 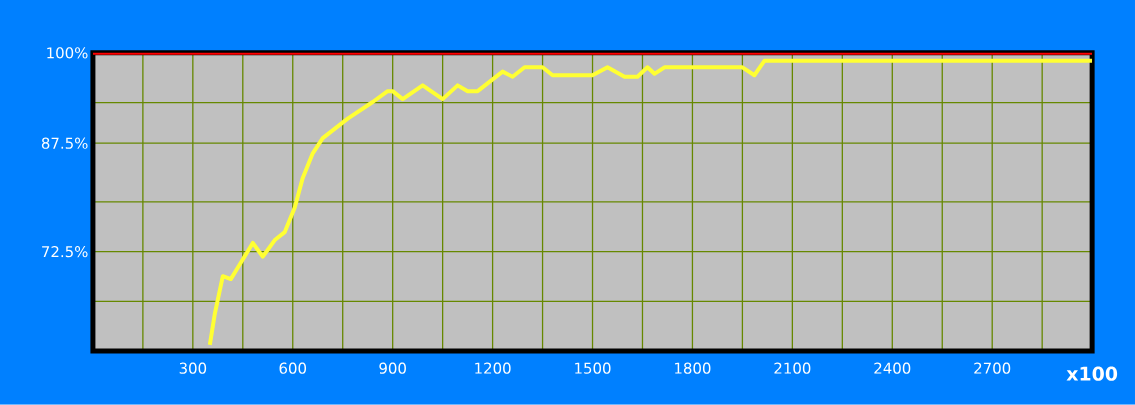 I want to click on y-tick-label: 72.5%, so click(x=65, y=252).